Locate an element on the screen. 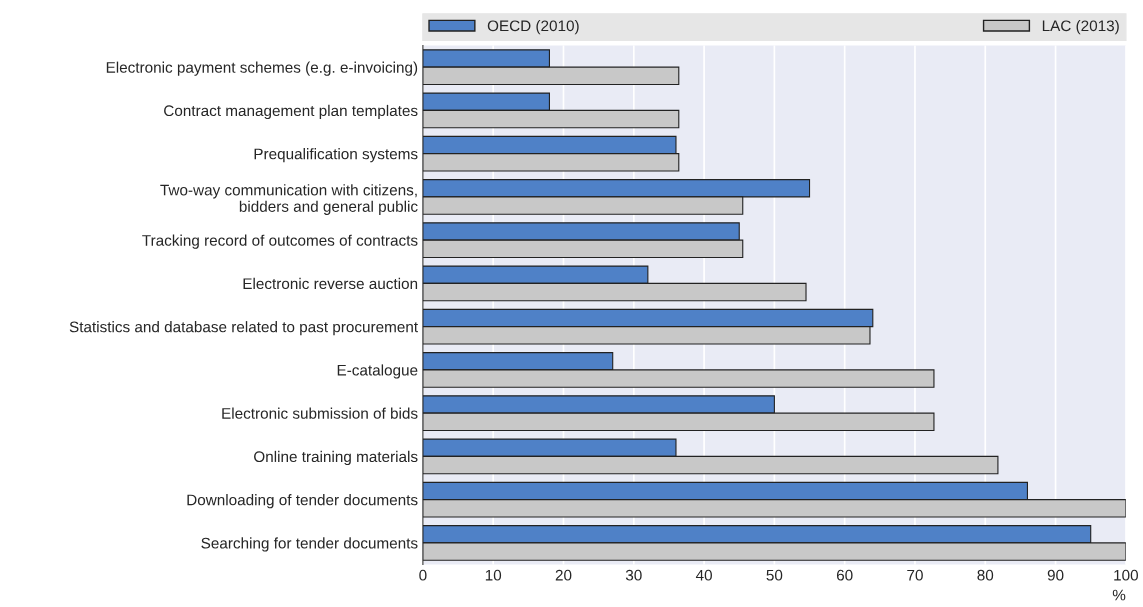  legend-label: OECD (2010) is located at coordinates (533, 27).